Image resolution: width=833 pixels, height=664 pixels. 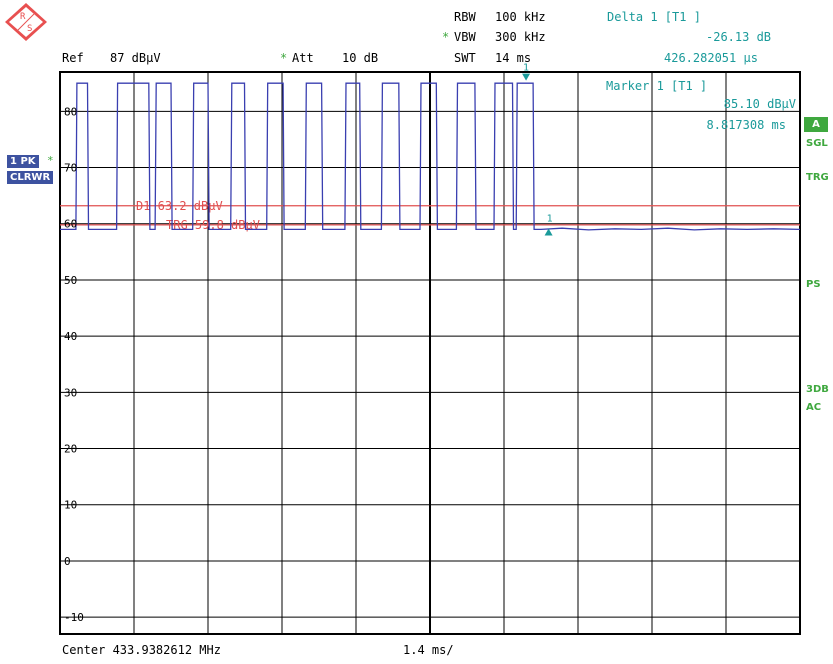 I want to click on y-tick-label: 20, so click(x=70, y=449).